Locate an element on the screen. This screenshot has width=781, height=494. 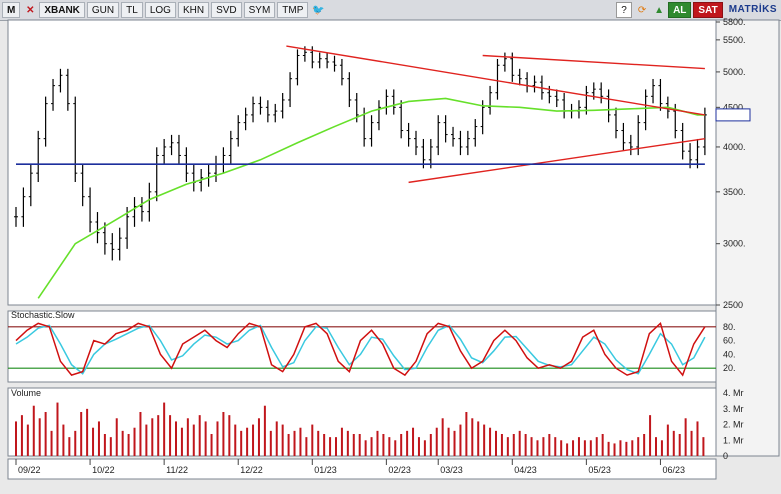
help-icon: ? is located at coordinates (624, 10).